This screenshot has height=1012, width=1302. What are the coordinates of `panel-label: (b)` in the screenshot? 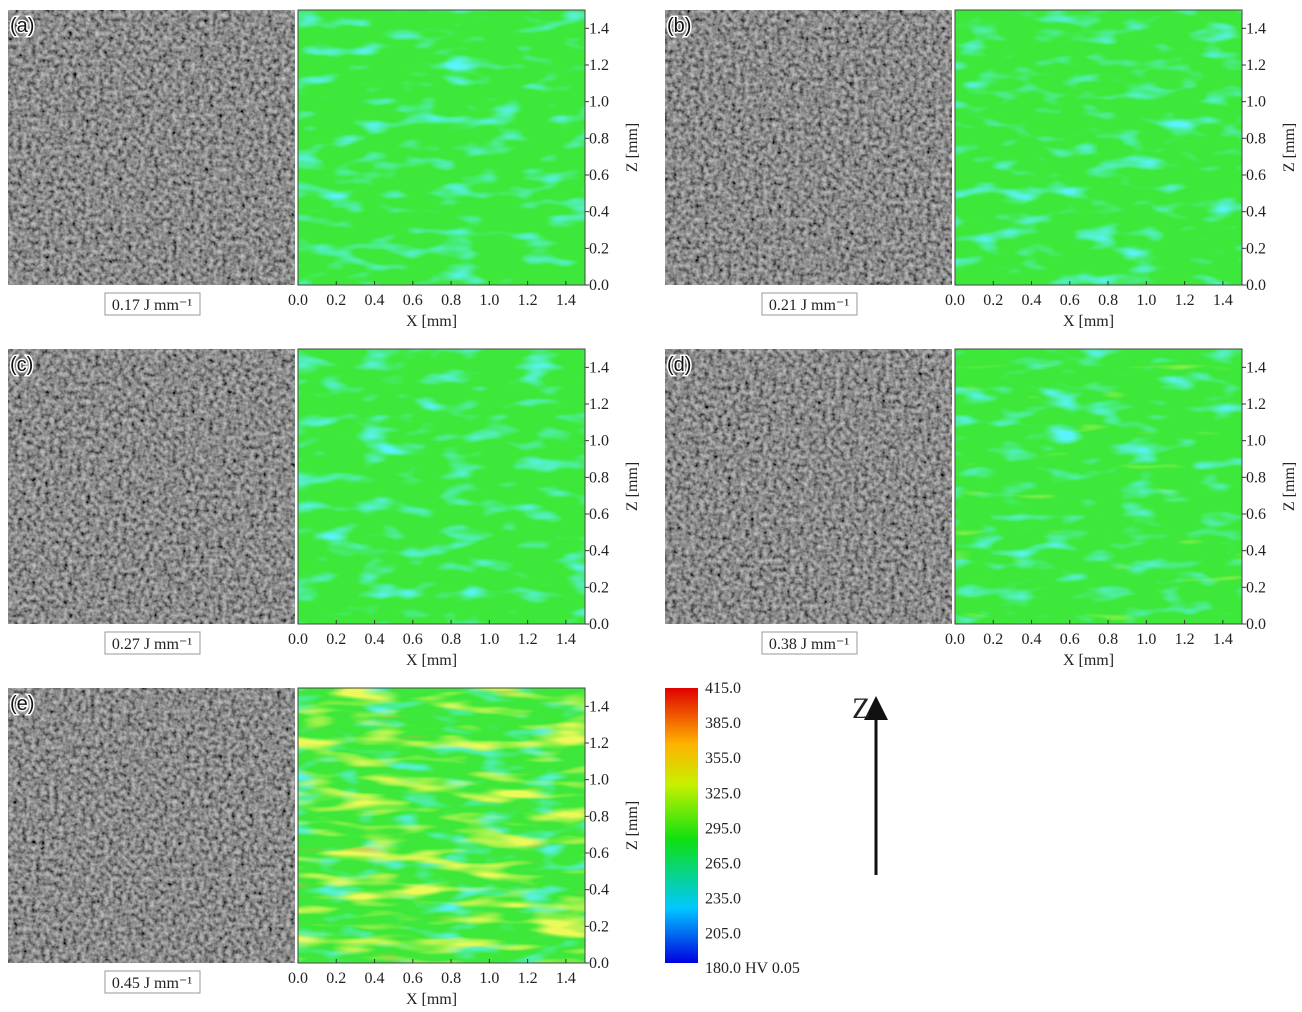 It's located at (679, 26).